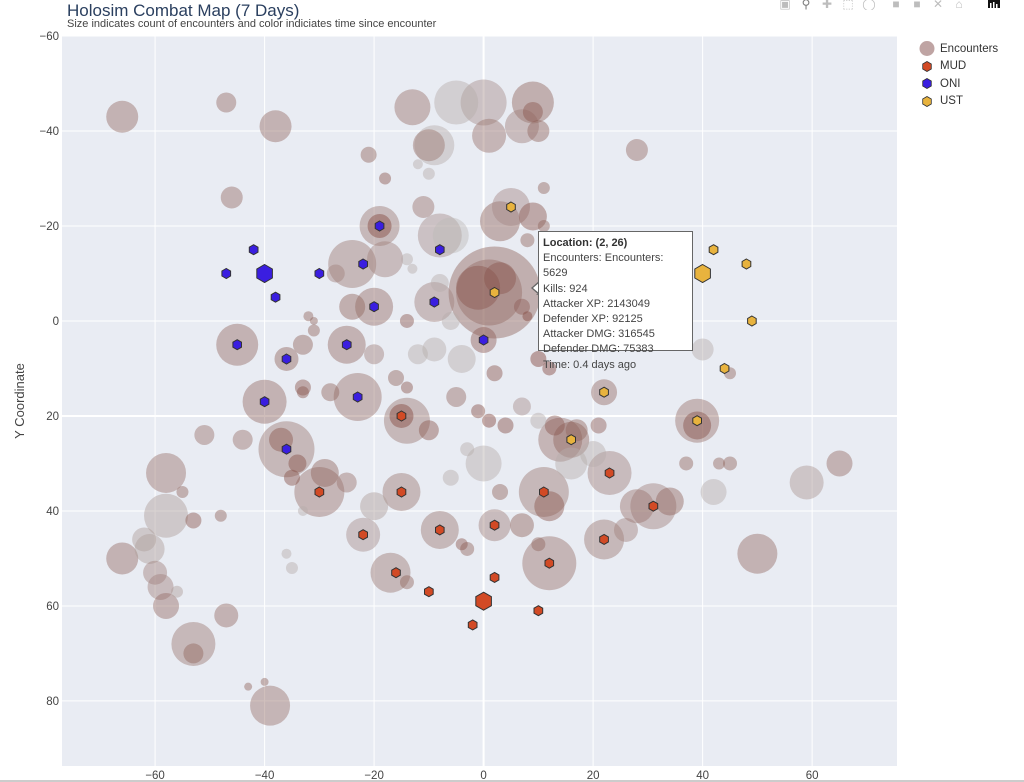 The image size is (1024, 782). What do you see at coordinates (869, 5) in the screenshot?
I see `lasso-select-icon: ◯` at bounding box center [869, 5].